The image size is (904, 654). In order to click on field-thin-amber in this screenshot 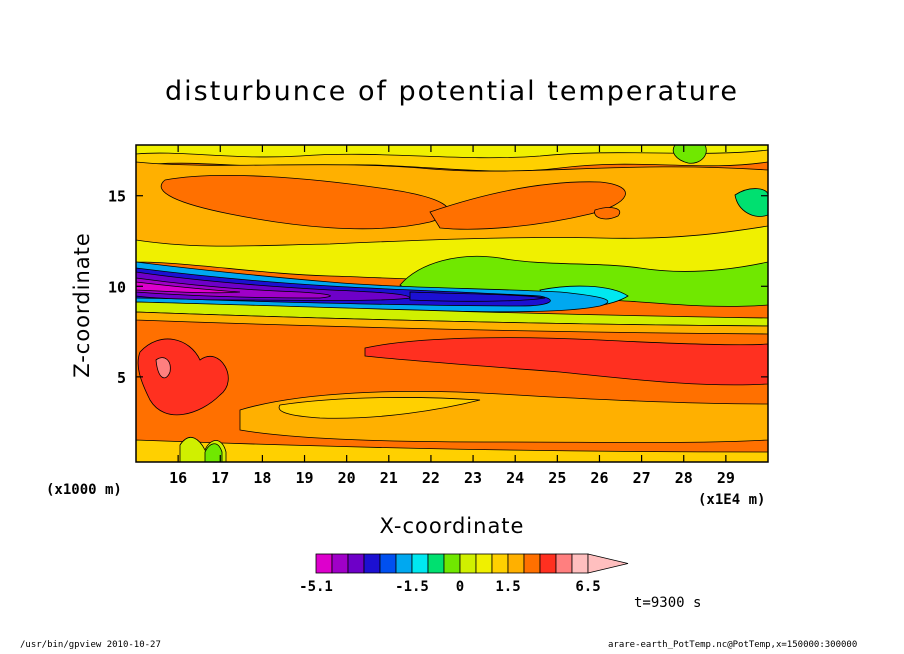, I will do `click(452, 323)`.